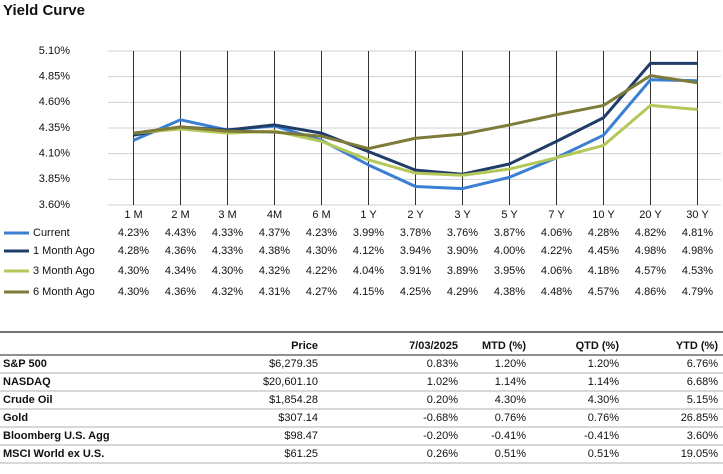  Describe the element at coordinates (54, 128) in the screenshot. I see `y-tick-label: 4.35%` at that location.